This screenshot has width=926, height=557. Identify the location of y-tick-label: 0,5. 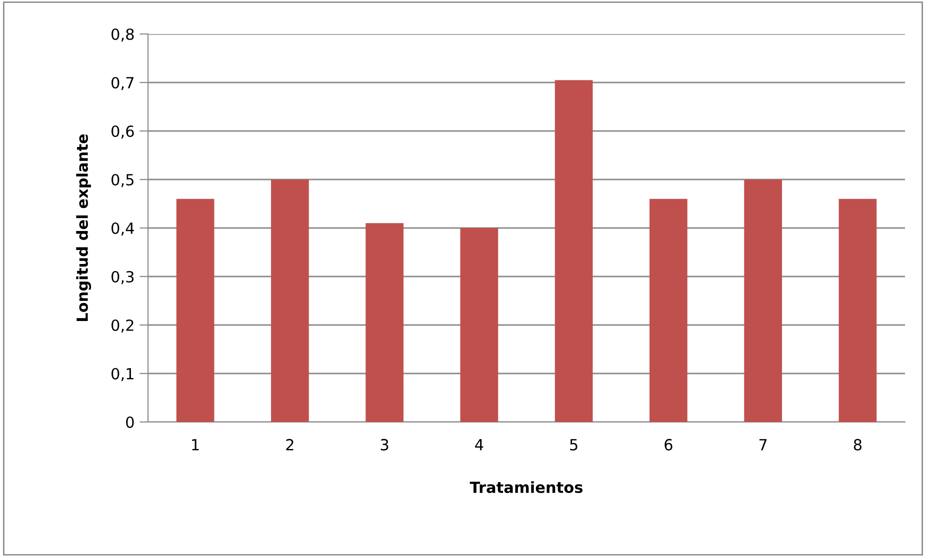
(123, 181).